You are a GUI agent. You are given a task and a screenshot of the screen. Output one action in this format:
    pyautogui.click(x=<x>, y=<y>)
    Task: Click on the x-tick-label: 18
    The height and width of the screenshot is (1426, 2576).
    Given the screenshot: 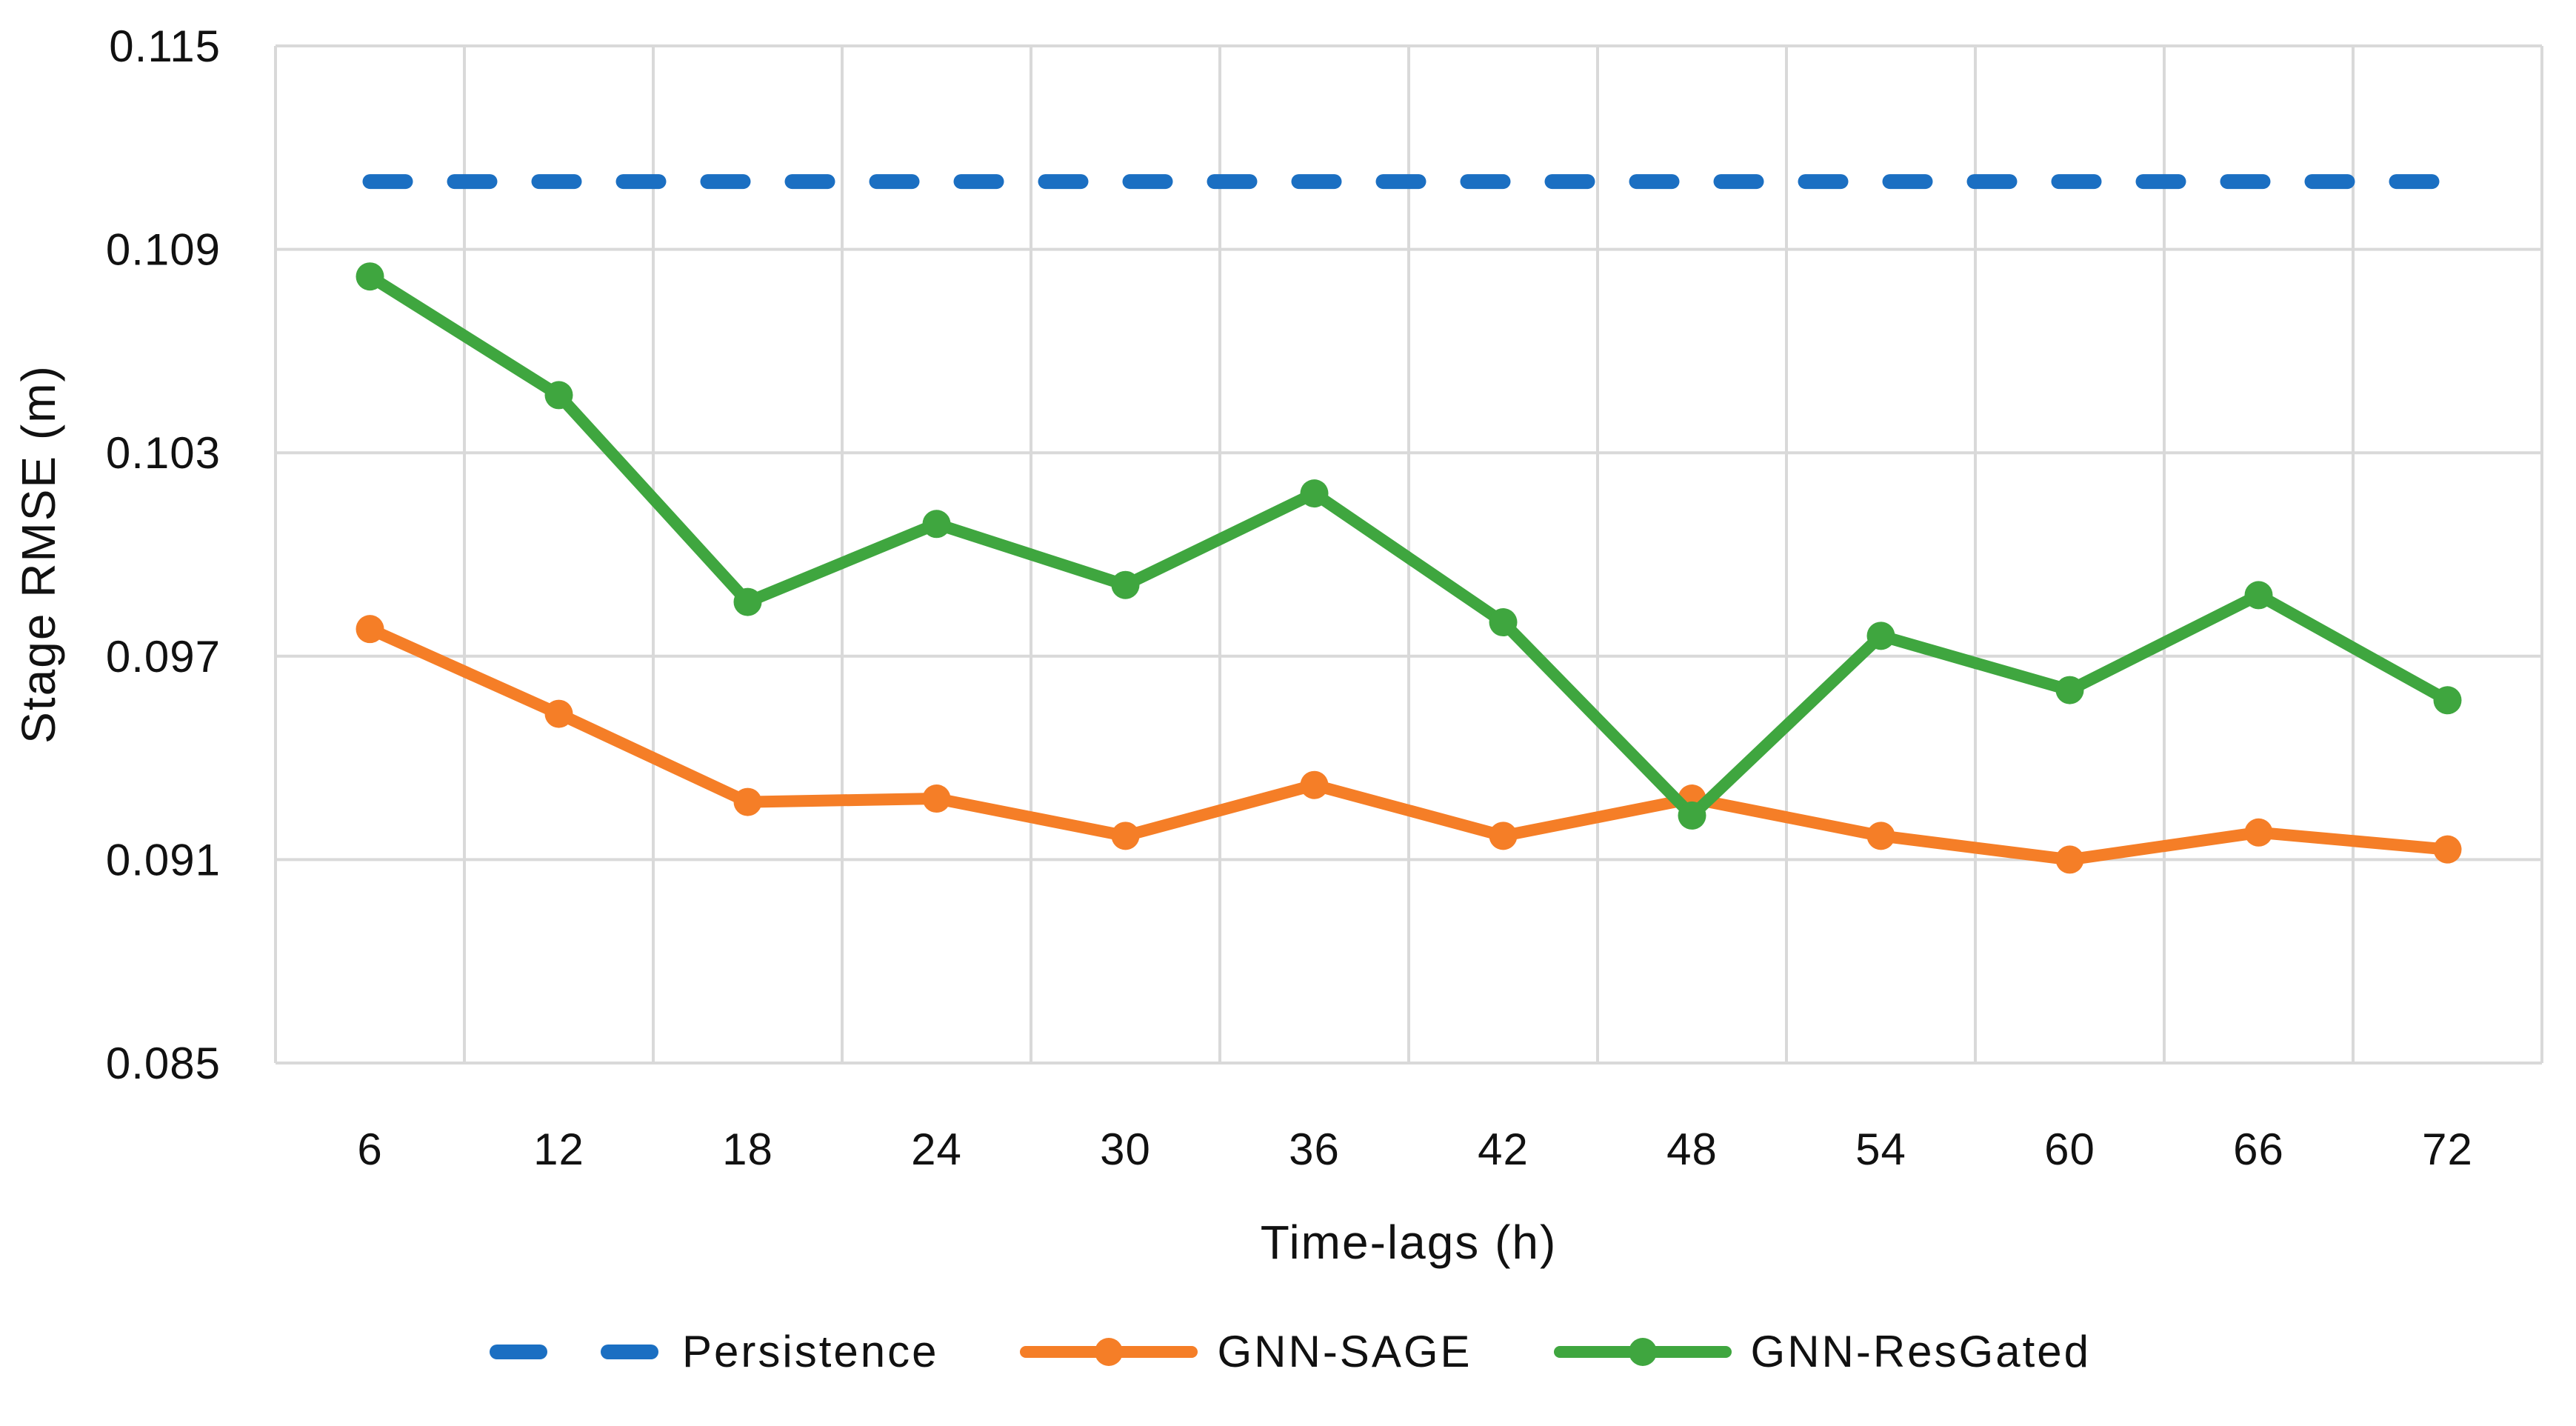 What is the action you would take?
    pyautogui.click(x=747, y=1149)
    